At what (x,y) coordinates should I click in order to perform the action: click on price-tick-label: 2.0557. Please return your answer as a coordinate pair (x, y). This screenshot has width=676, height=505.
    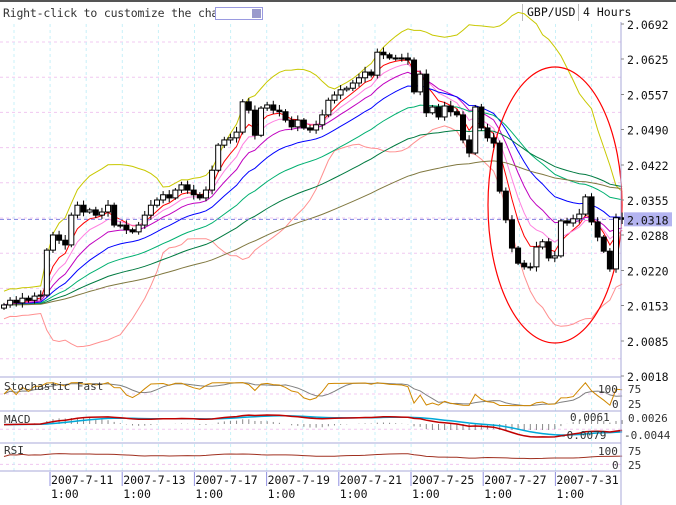
    Looking at the image, I should click on (648, 96).